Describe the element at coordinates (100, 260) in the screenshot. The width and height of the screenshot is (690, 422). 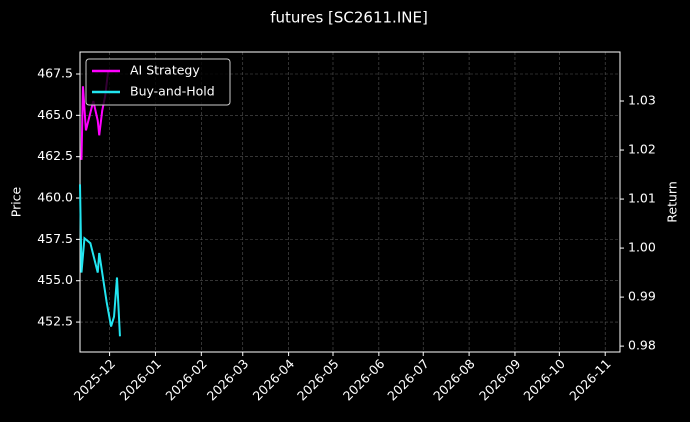
I see `data-line` at that location.